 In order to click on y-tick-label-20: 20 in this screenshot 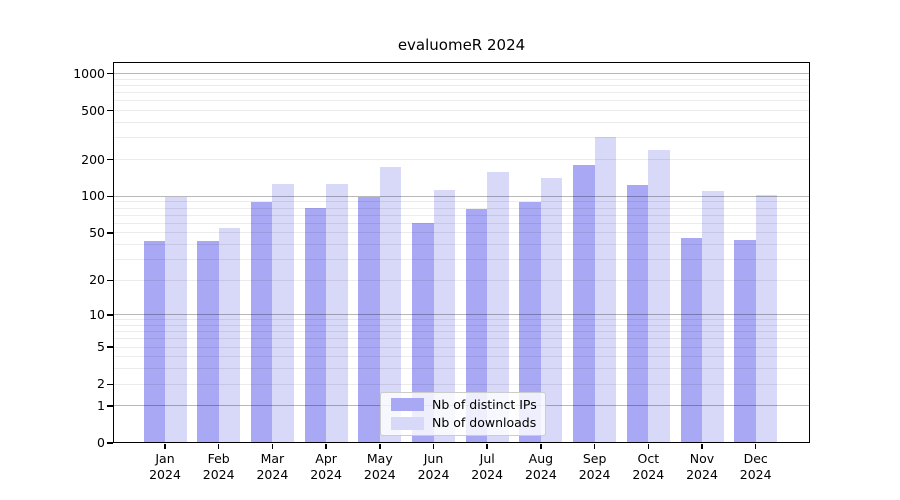, I will do `click(97, 280)`.